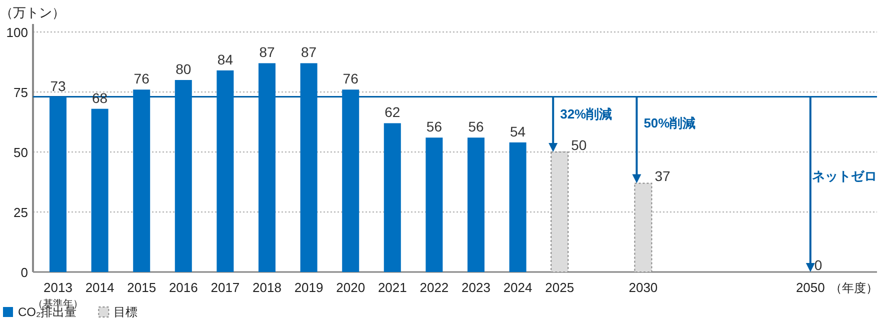  Describe the element at coordinates (351, 287) in the screenshot. I see `x-tick-label: 2020` at that location.